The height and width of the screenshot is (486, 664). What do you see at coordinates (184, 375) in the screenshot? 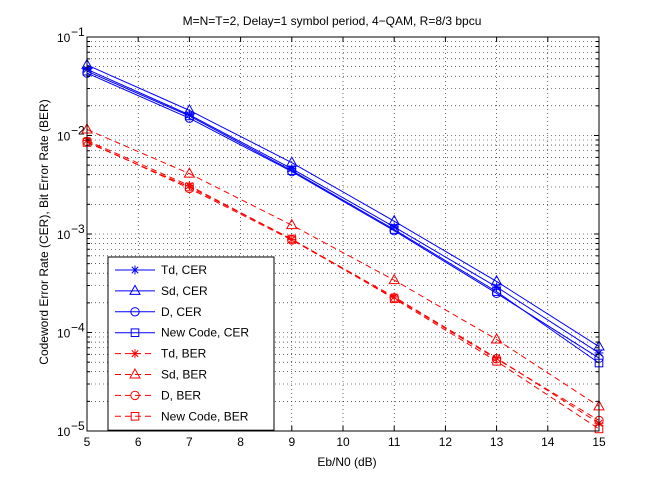
I see `legend-label: Sd, BER` at bounding box center [184, 375].